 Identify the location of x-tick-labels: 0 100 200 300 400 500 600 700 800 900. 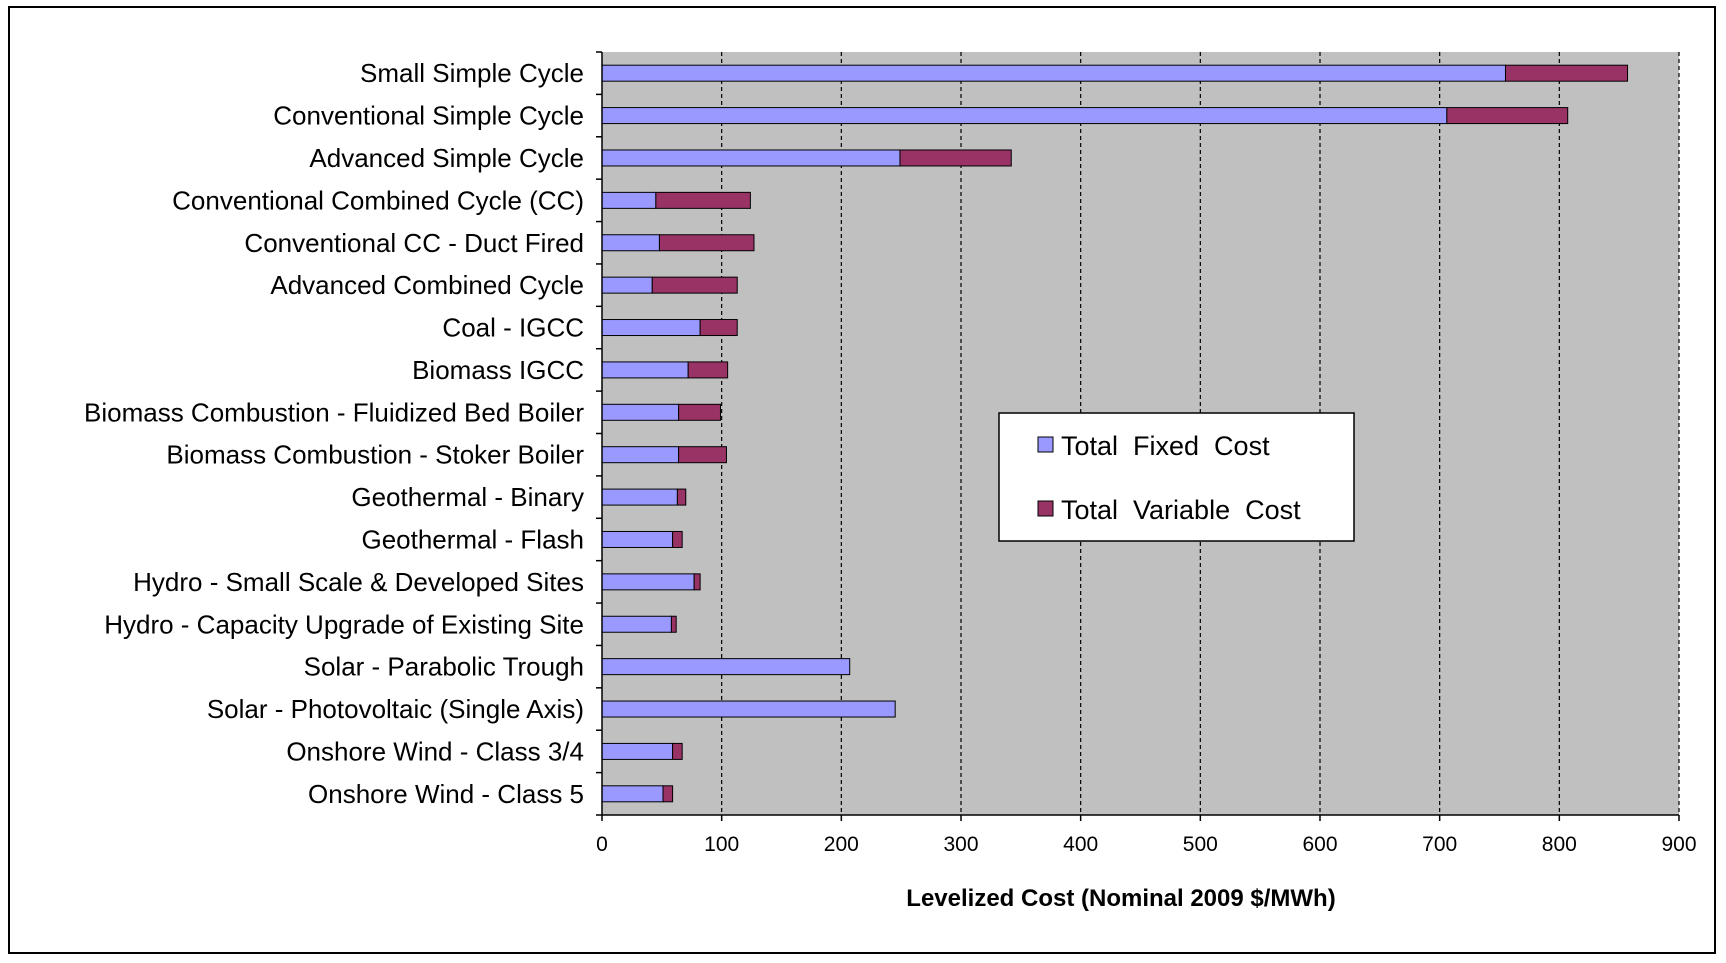
(1146, 844).